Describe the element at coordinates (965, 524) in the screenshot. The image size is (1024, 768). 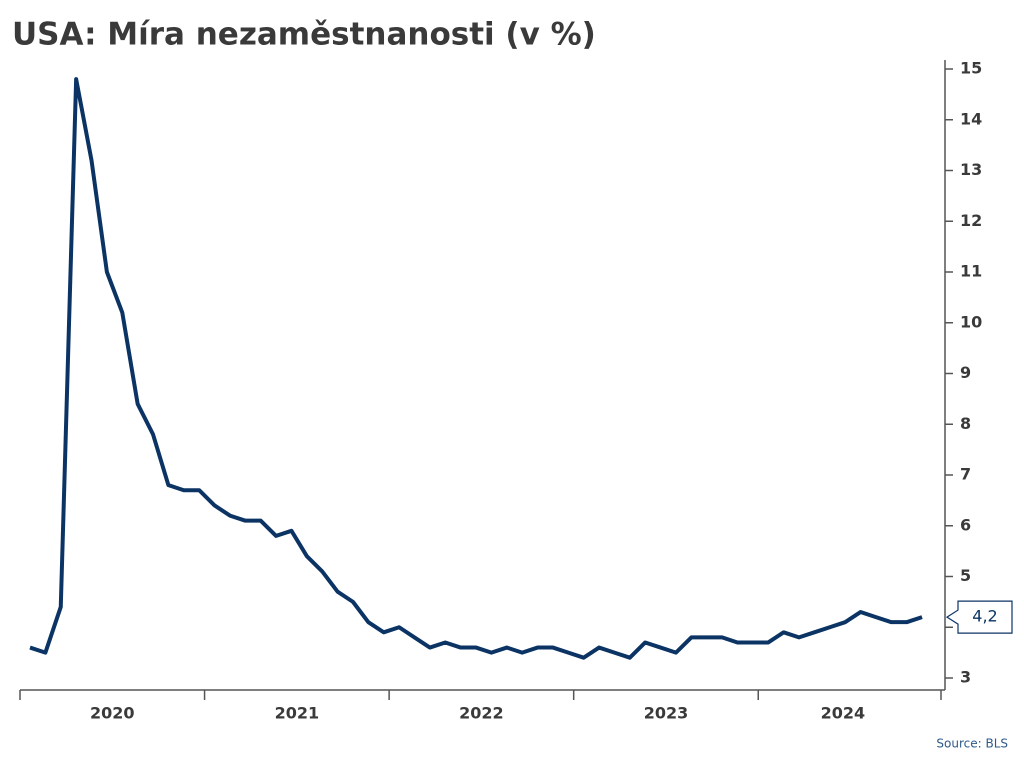
I see `y-tick-label: 6` at that location.